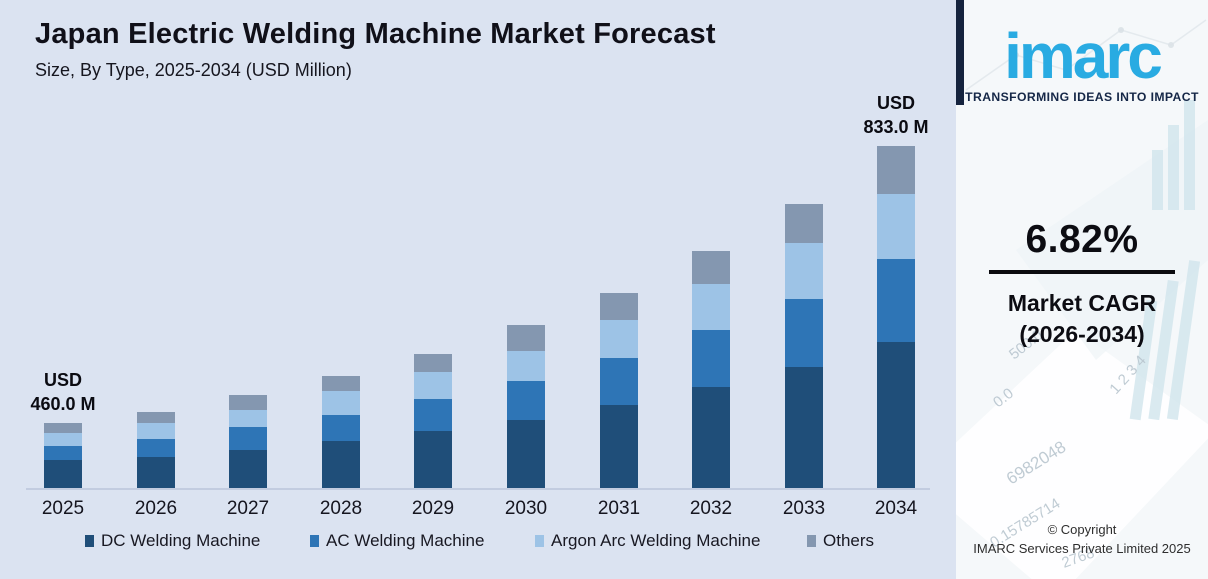  What do you see at coordinates (248, 438) in the screenshot?
I see `segment-2027-ac-welding-machine` at bounding box center [248, 438].